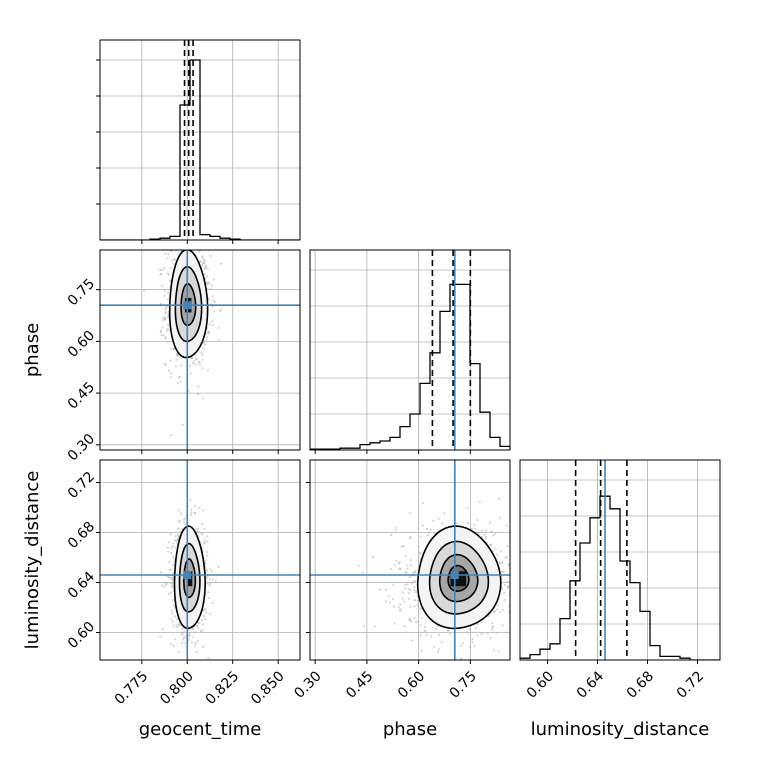 This screenshot has height=764, width=760. Describe the element at coordinates (187, 575) in the screenshot. I see `truth-marker` at that location.